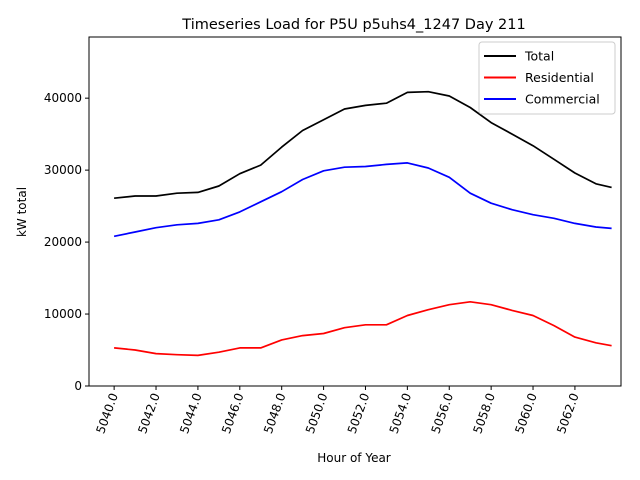 This screenshot has width=640, height=480. I want to click on x-tick-label: 5048.0, so click(275, 413).